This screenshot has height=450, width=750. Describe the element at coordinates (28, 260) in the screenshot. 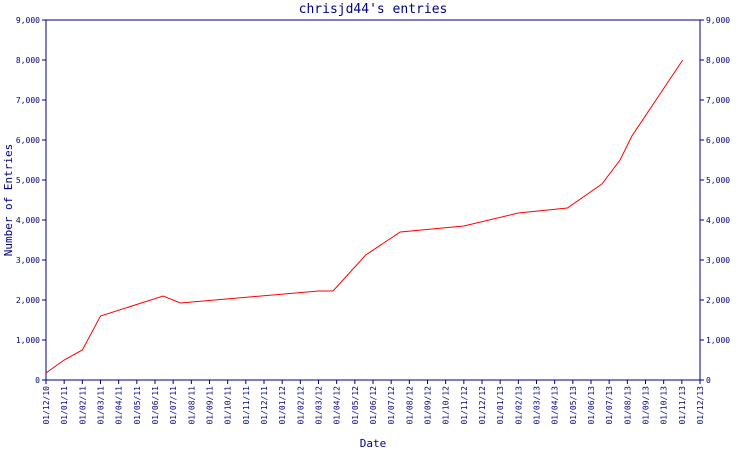

I see `y-tick-label: 3,000` at that location.